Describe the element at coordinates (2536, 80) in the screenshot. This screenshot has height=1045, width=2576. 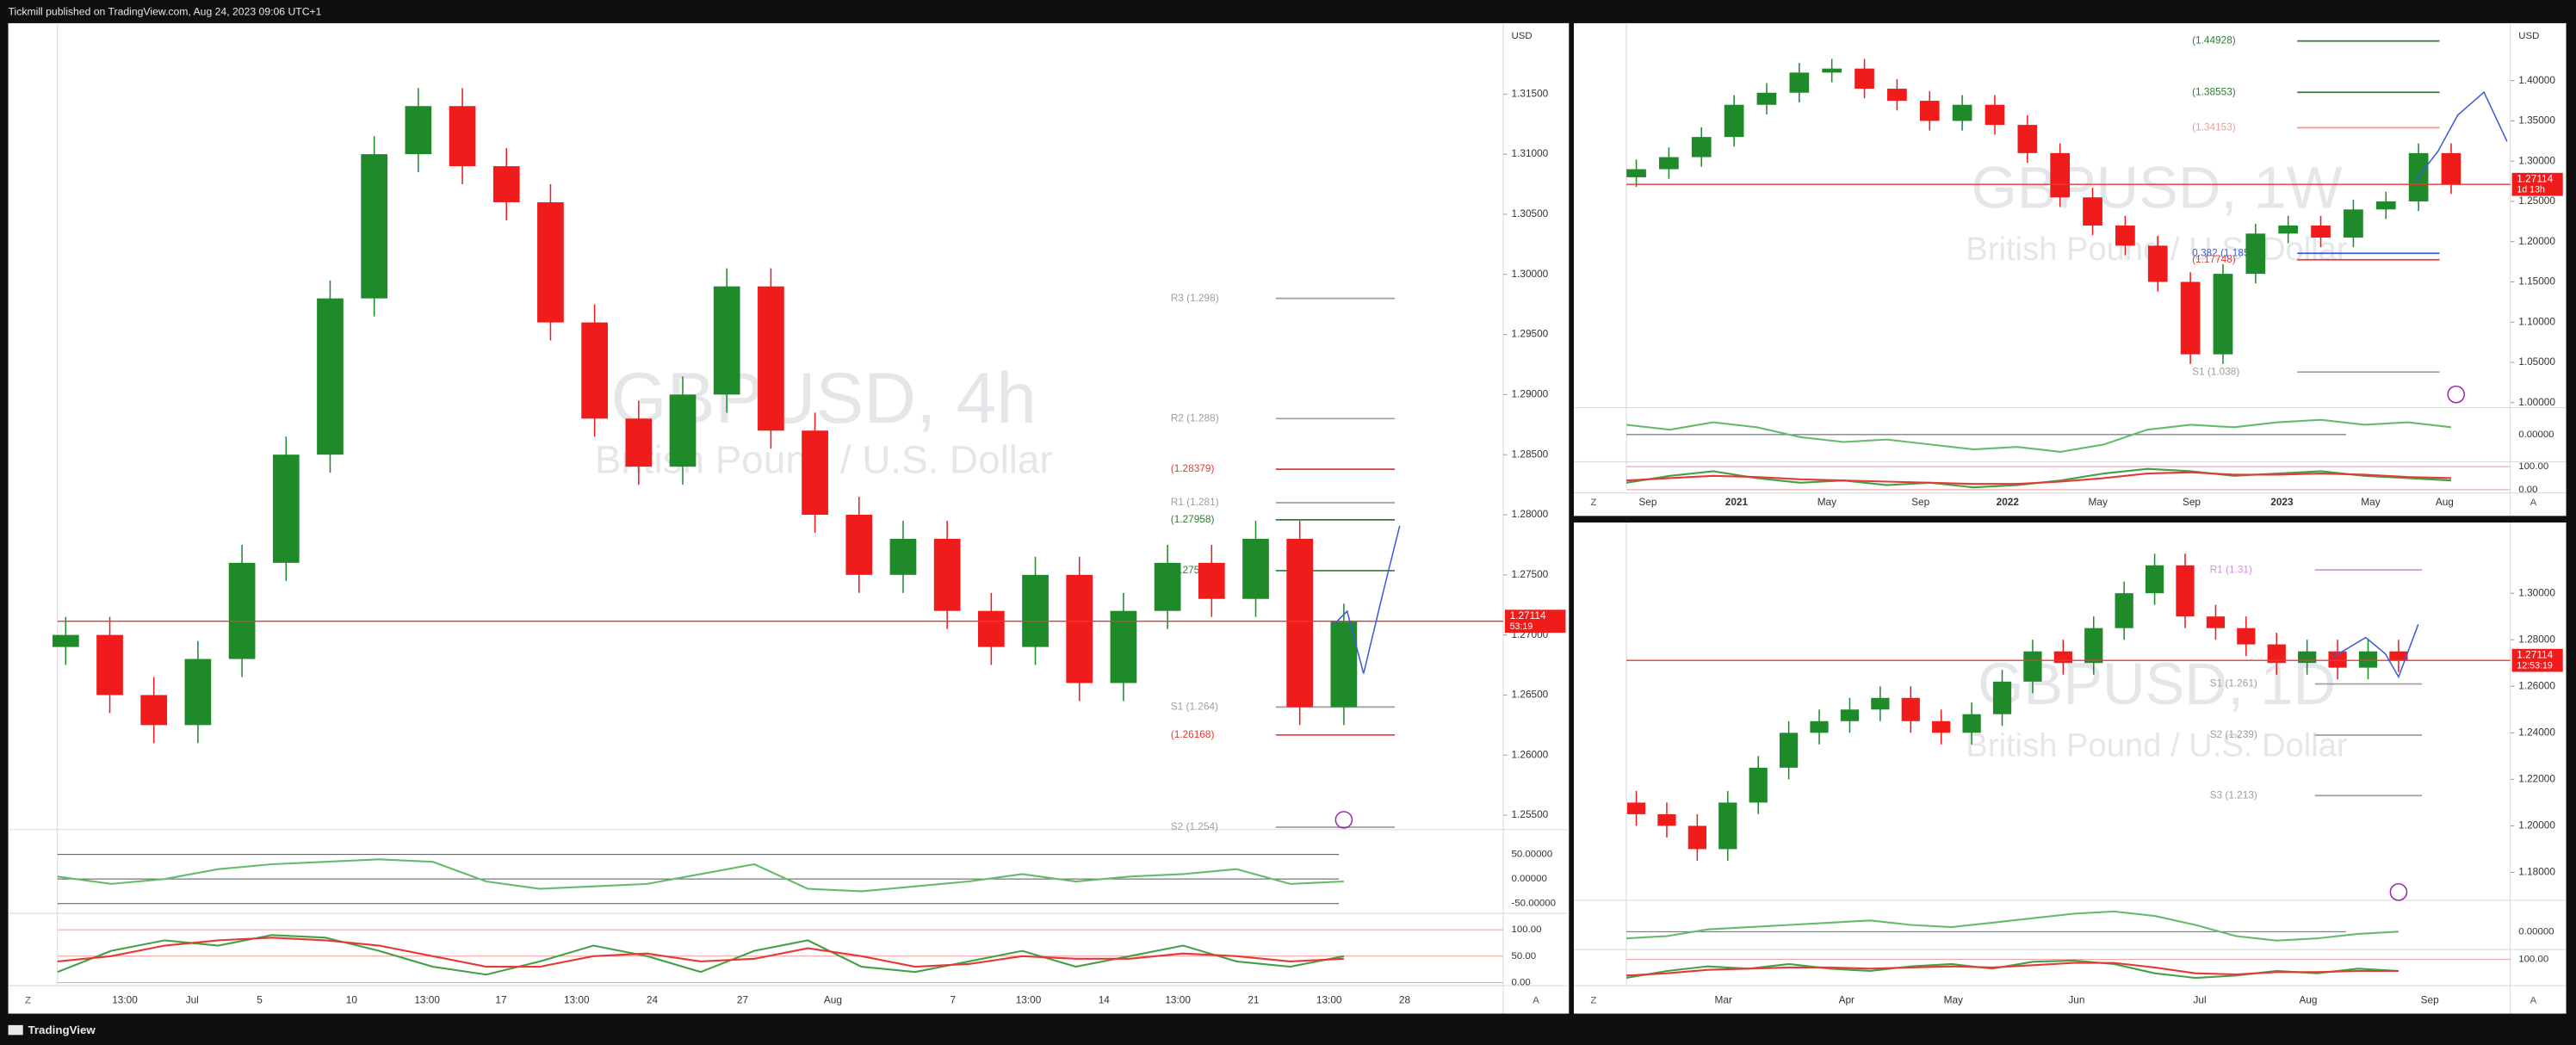
I see `y-tick-label: 1.40000` at that location.